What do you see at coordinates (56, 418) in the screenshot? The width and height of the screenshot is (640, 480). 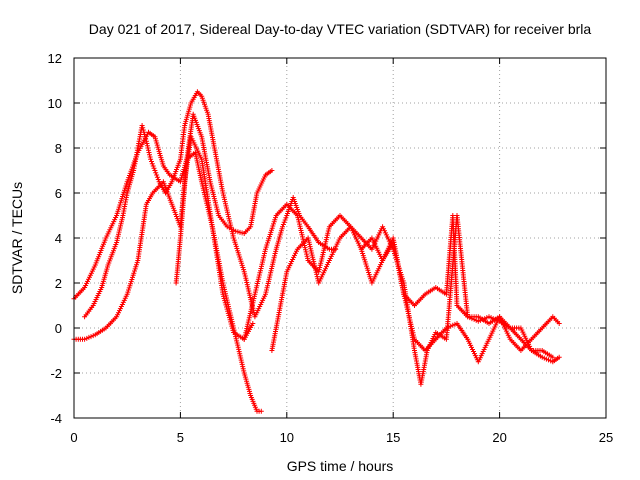 I see `y-tick-label: -4` at bounding box center [56, 418].